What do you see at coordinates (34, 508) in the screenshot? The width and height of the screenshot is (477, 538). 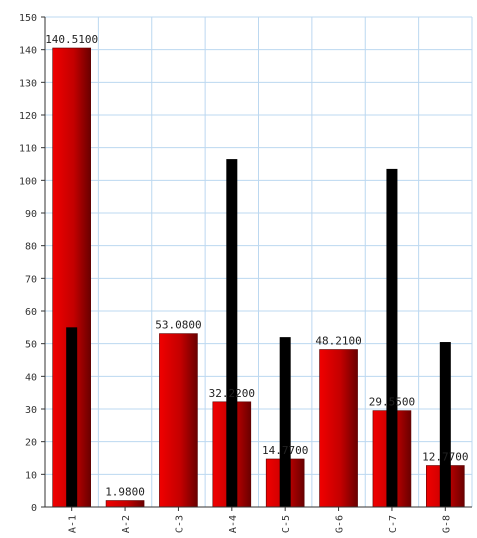 I see `y-tick-label: 0` at bounding box center [34, 508].